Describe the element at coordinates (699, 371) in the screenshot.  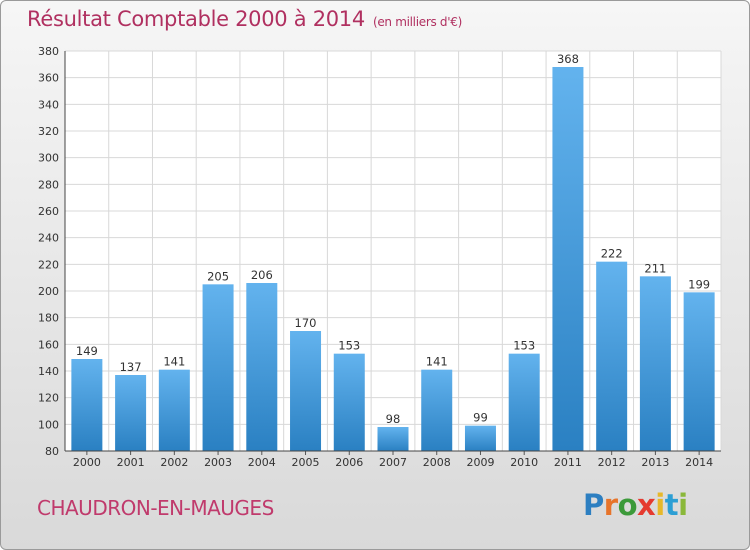
I see `bar-2014` at that location.